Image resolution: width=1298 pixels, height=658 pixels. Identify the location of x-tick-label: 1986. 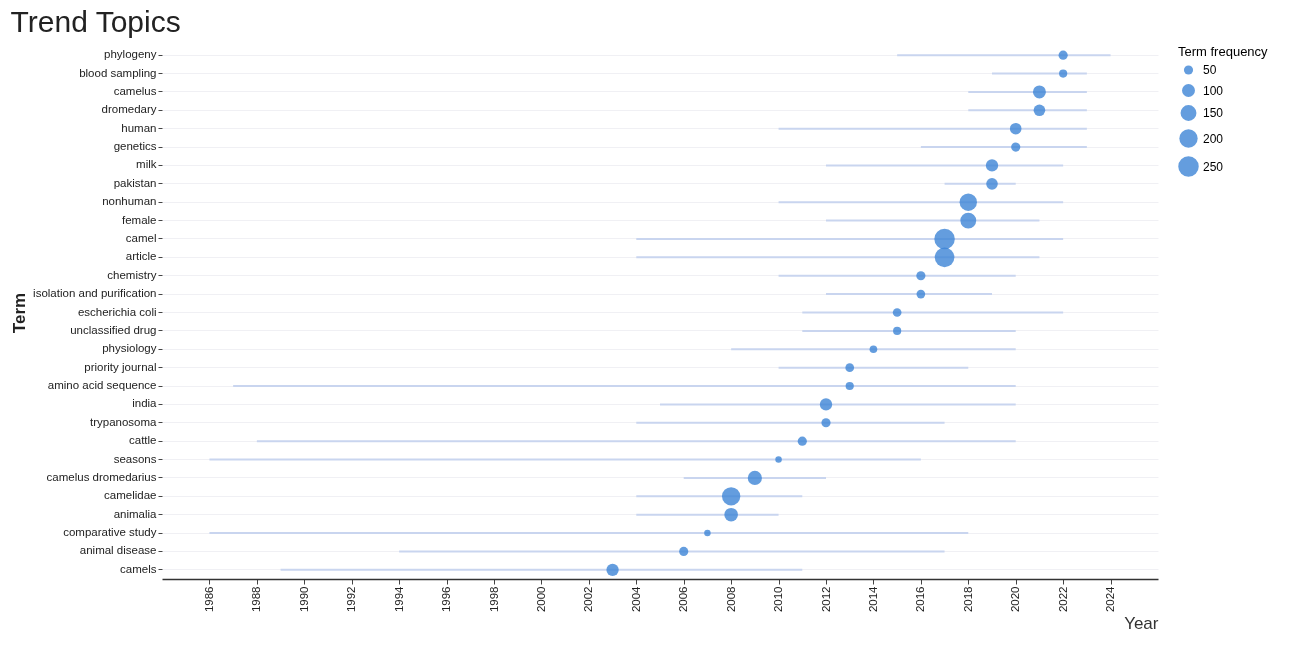
(208, 599).